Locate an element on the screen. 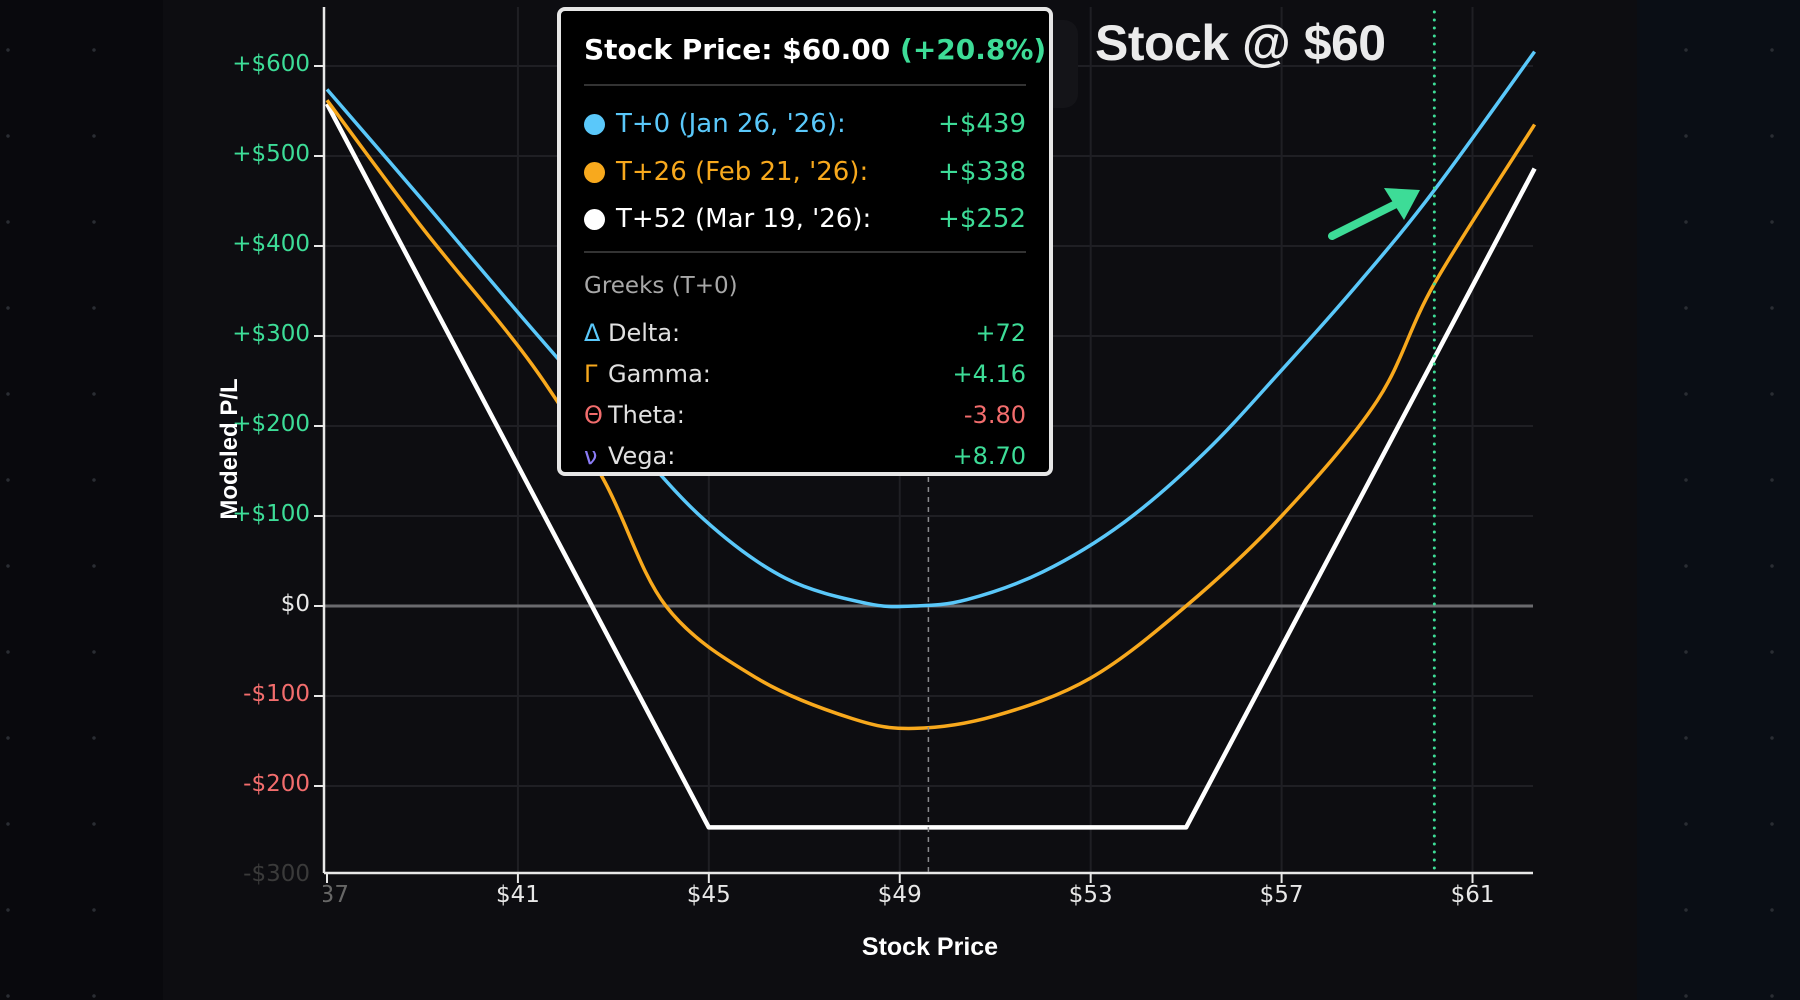 The image size is (1800, 1000). greek-gamma: Γ Gamma: +4.16 is located at coordinates (805, 374).